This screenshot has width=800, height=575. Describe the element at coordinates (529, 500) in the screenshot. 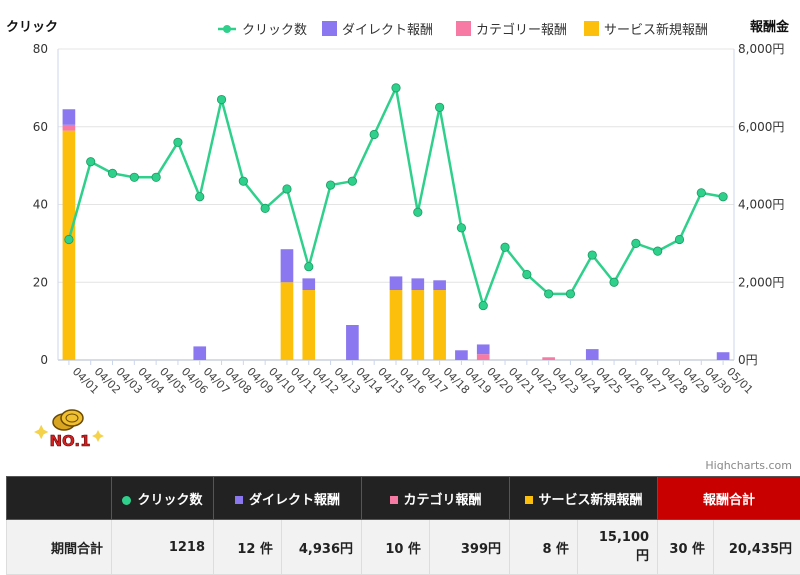

I see `service-square-icon` at that location.